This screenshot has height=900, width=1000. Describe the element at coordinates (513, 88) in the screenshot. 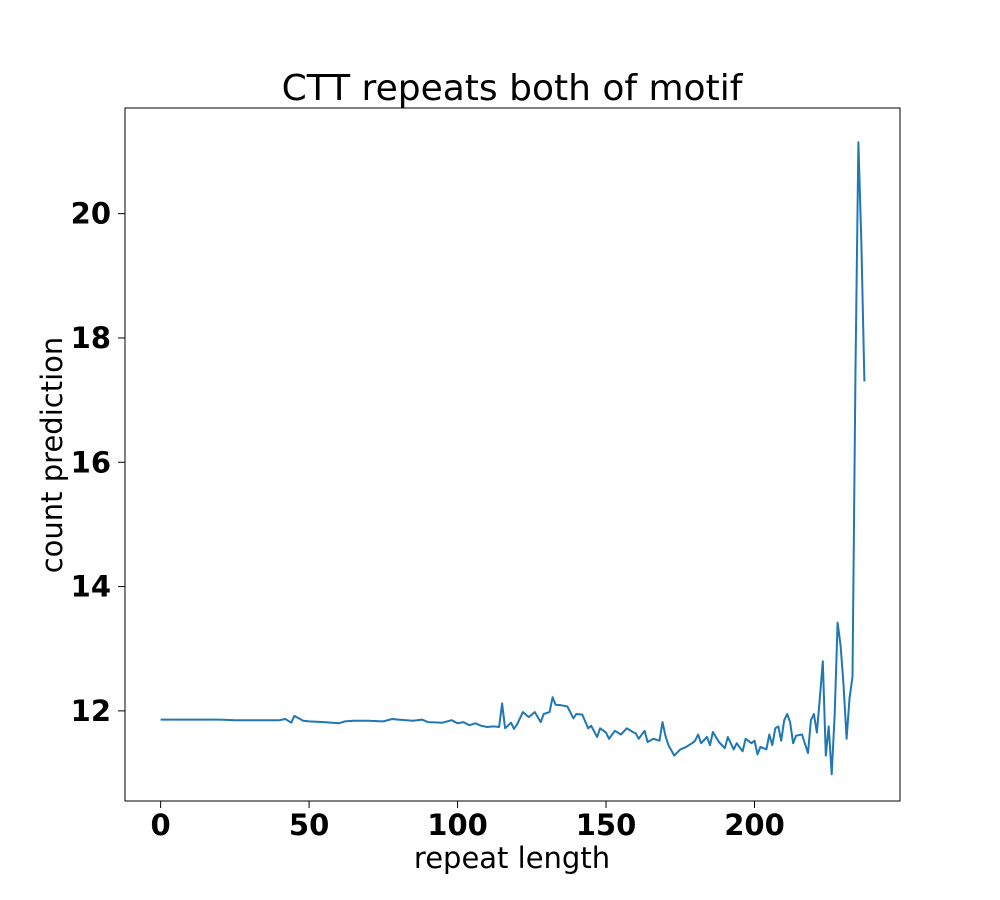

I see `chart-title: CTT repeats both of motif` at that location.